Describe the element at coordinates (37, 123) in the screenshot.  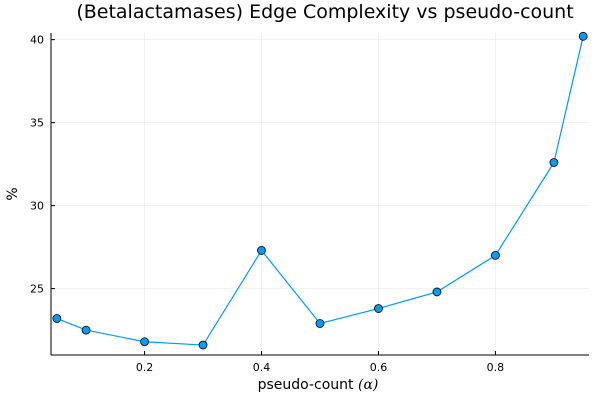
I see `y-tick-label: 35` at that location.